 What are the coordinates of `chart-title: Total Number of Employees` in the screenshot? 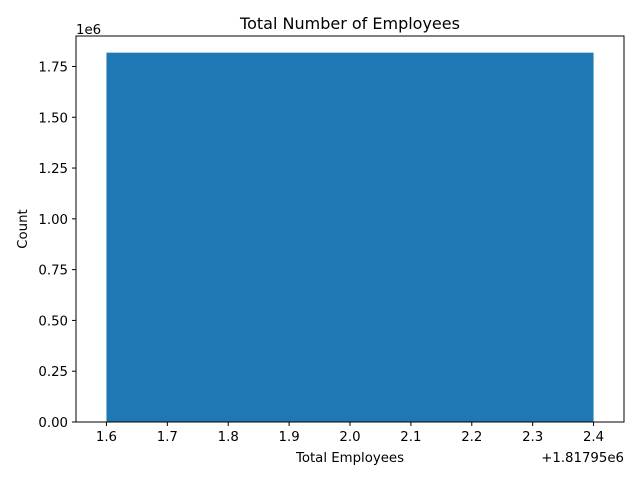 It's located at (349, 23).